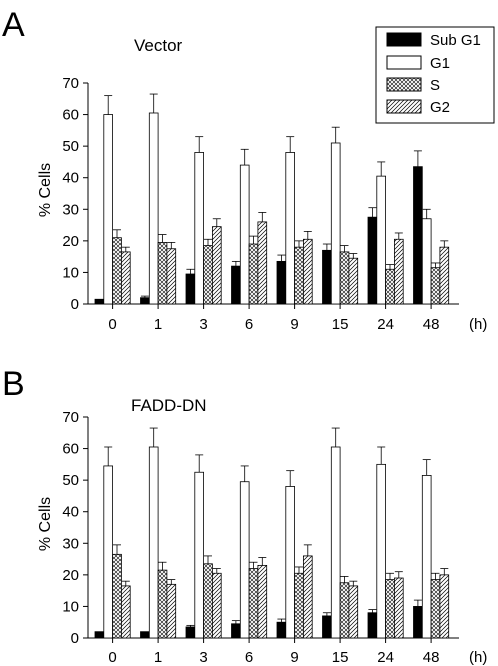 This screenshot has width=498, height=666. What do you see at coordinates (385, 657) in the screenshot?
I see `b-x-tick-label: 24` at bounding box center [385, 657].